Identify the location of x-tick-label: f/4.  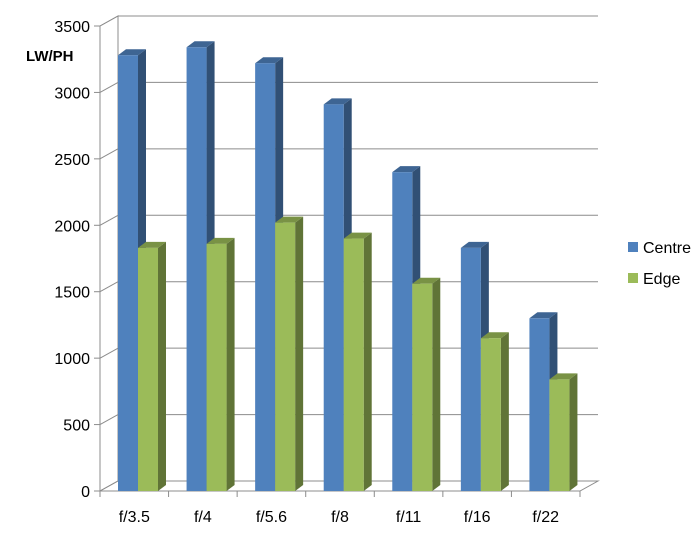
(203, 517).